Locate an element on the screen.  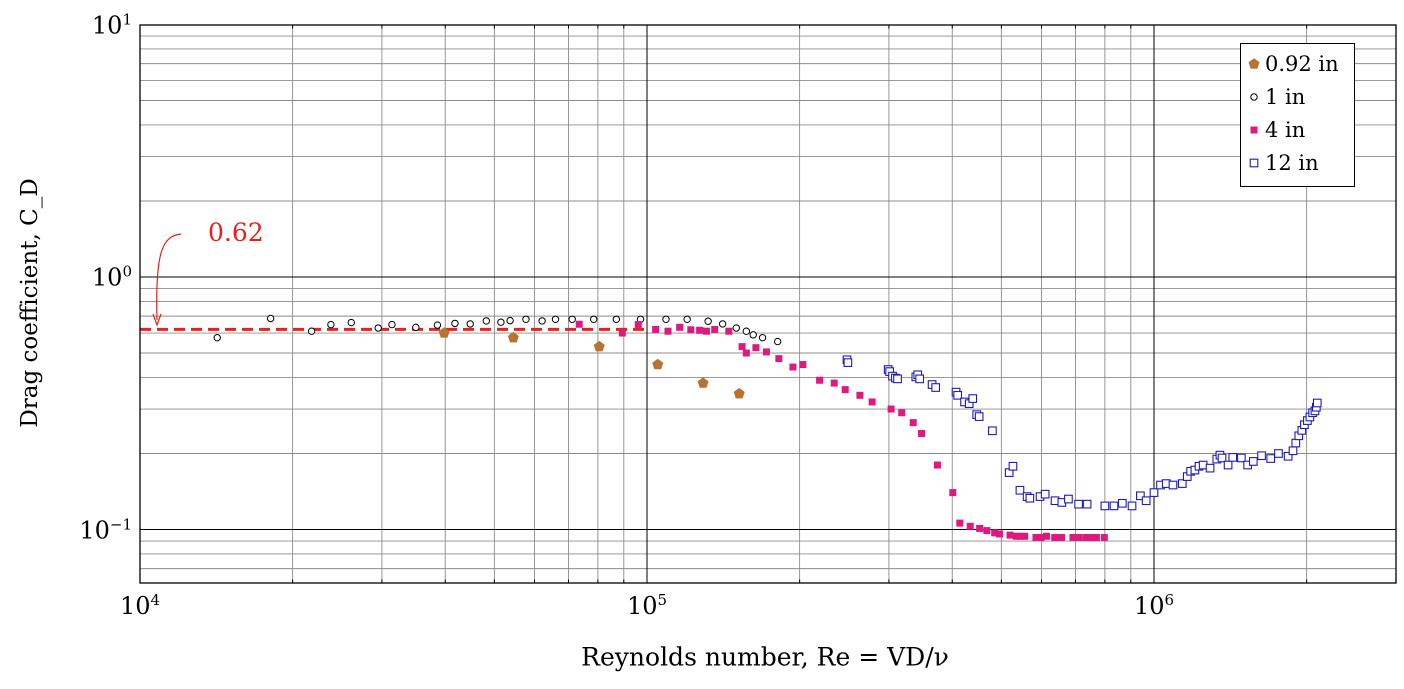
legend-entry: 4 in is located at coordinates (1297, 130).